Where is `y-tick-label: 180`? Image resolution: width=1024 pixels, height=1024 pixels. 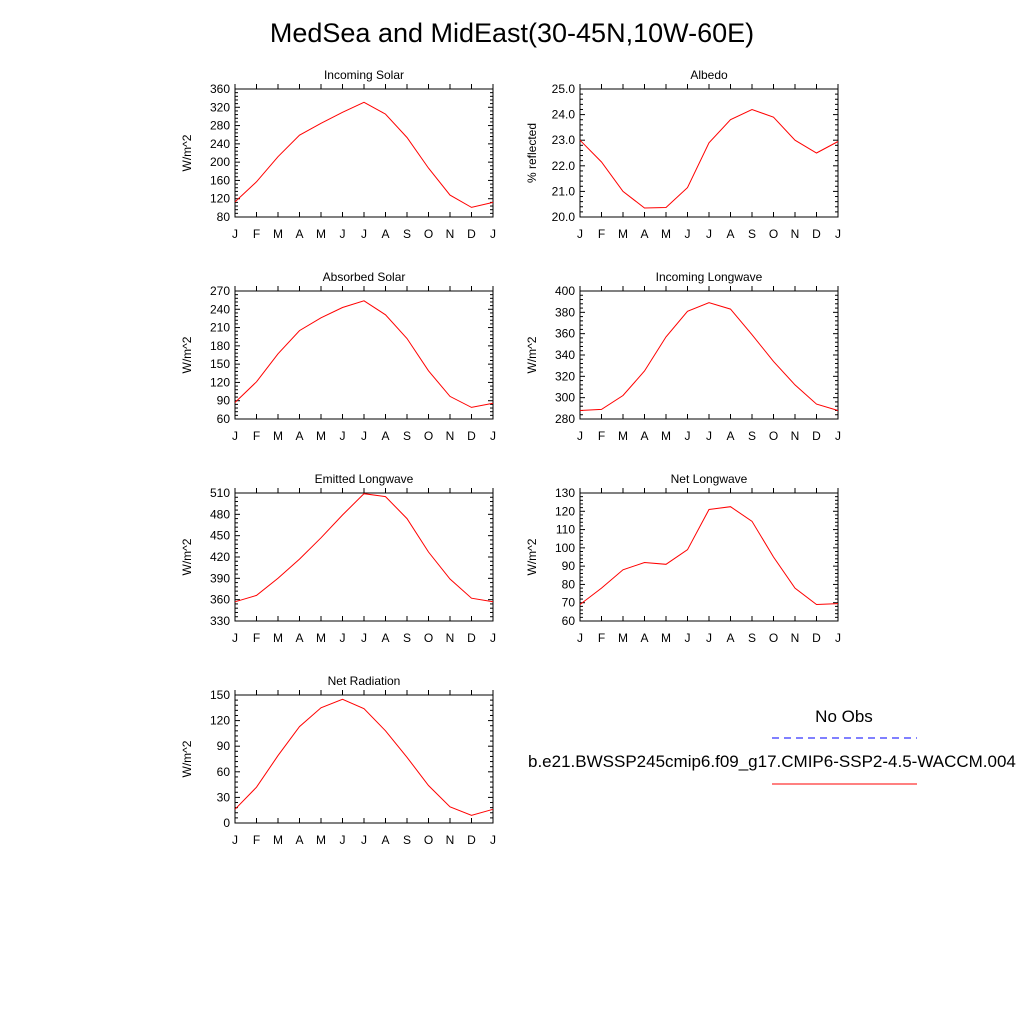
y-tick-label: 180 is located at coordinates (220, 346).